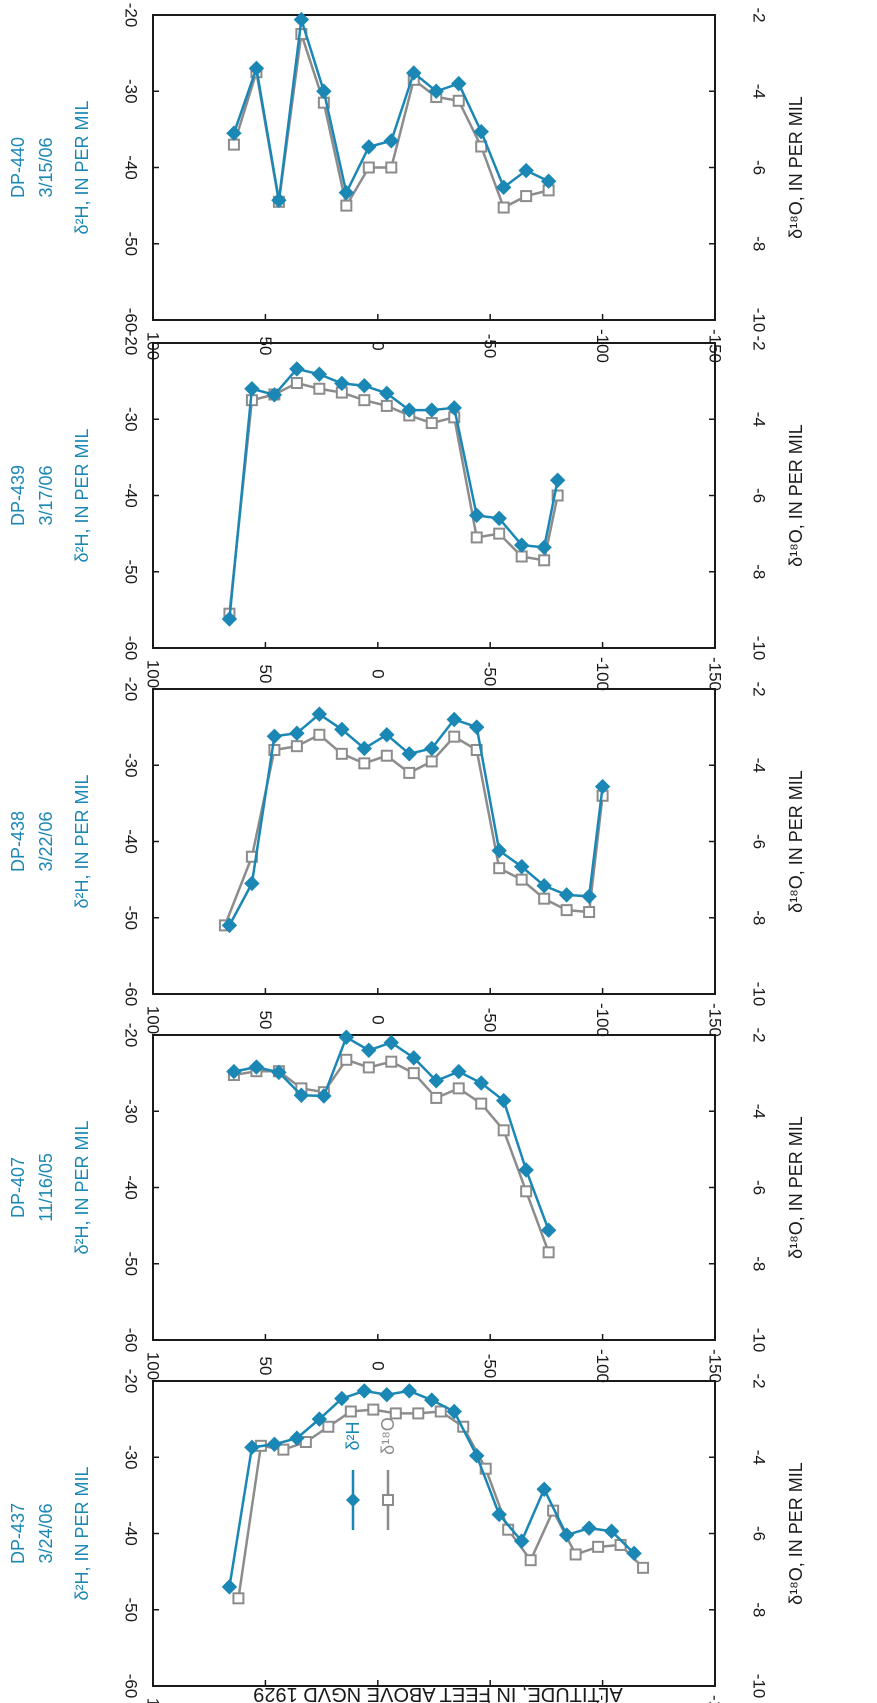 The height and width of the screenshot is (1703, 877). What do you see at coordinates (131, 243) in the screenshot?
I see `d2h-tick-label: -50` at bounding box center [131, 243].